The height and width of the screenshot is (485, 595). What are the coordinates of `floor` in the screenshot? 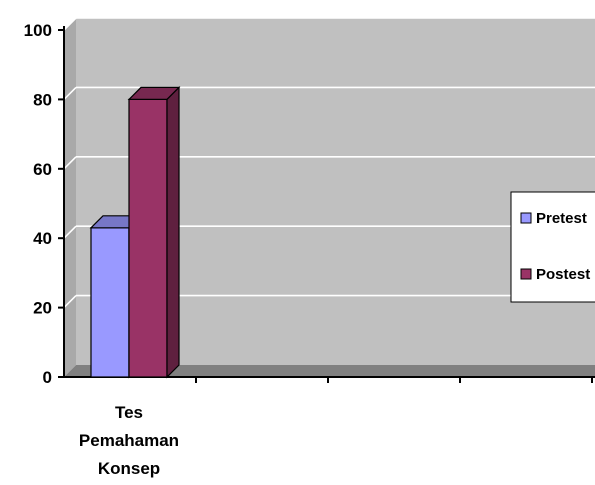 It's located at (329, 371).